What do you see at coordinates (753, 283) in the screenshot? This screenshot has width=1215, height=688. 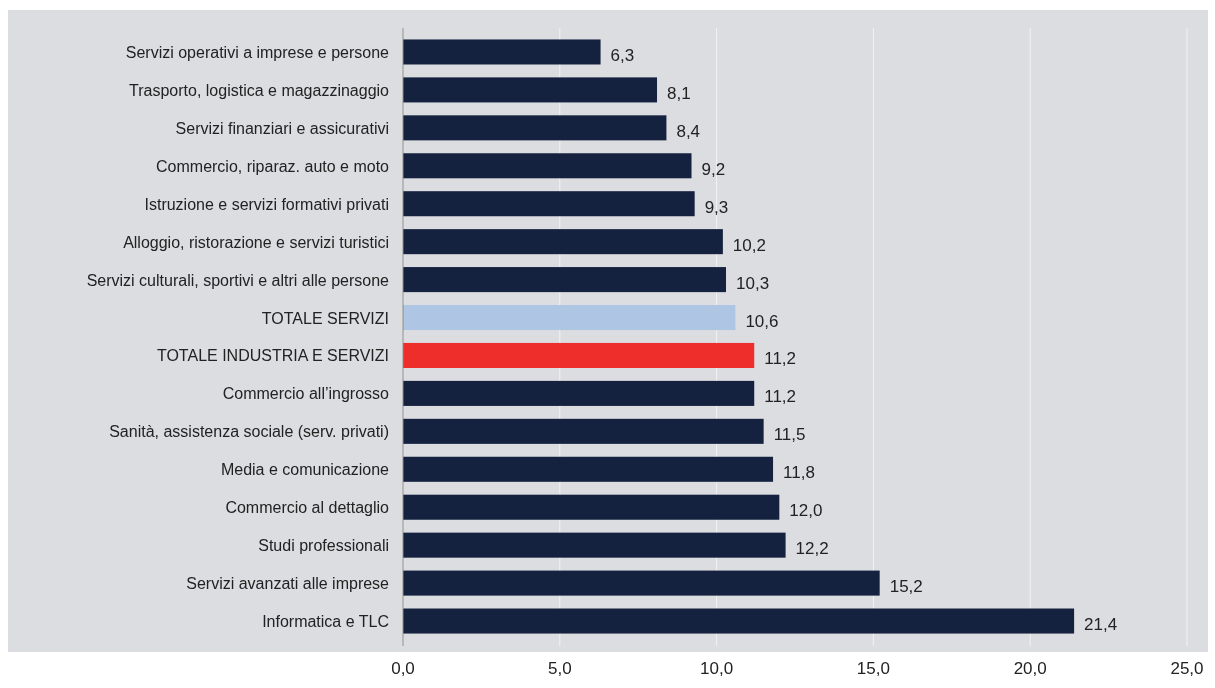 I see `data-label: 10,3` at bounding box center [753, 283].